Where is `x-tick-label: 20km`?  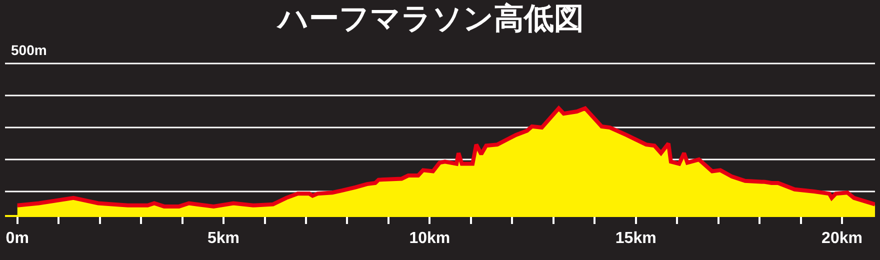
x-tick-label: 20km is located at coordinates (842, 239).